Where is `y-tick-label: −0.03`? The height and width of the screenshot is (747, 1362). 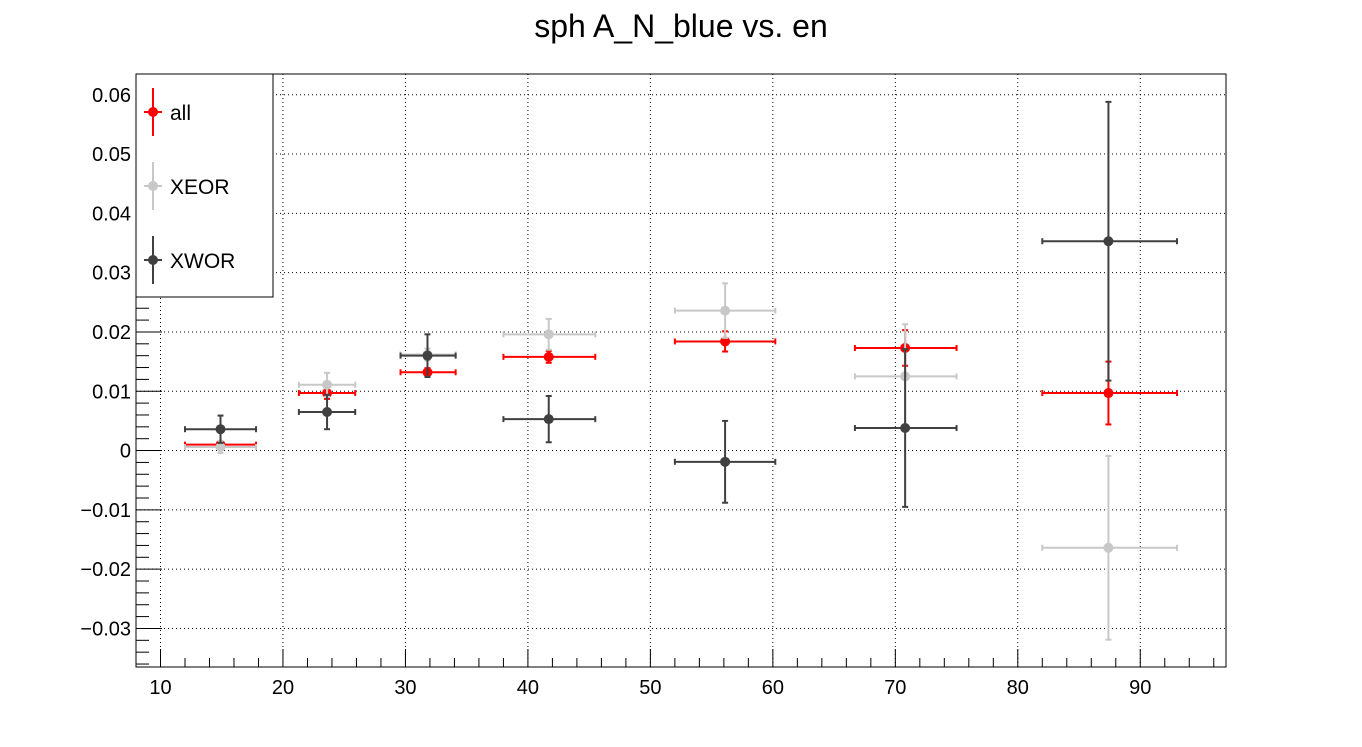 y-tick-label: −0.03 is located at coordinates (105, 629).